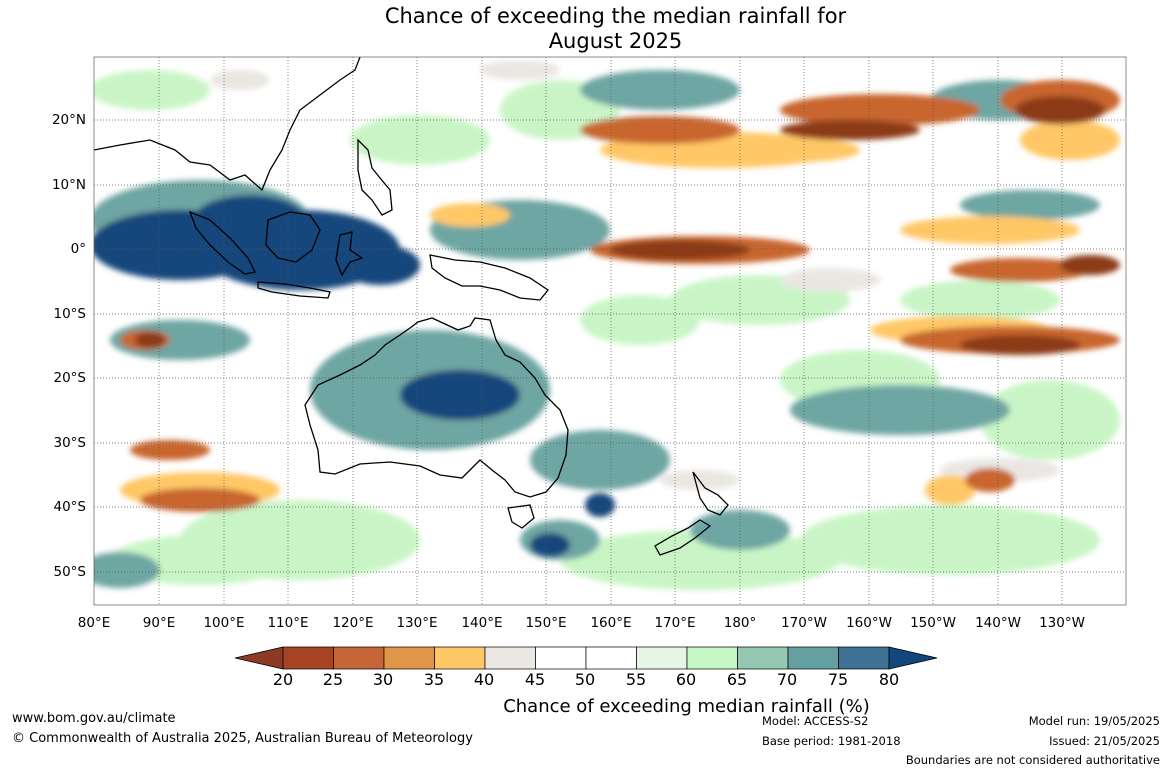 The height and width of the screenshot is (770, 1173). What do you see at coordinates (675, 623) in the screenshot?
I see `lon-label: 170°E` at bounding box center [675, 623].